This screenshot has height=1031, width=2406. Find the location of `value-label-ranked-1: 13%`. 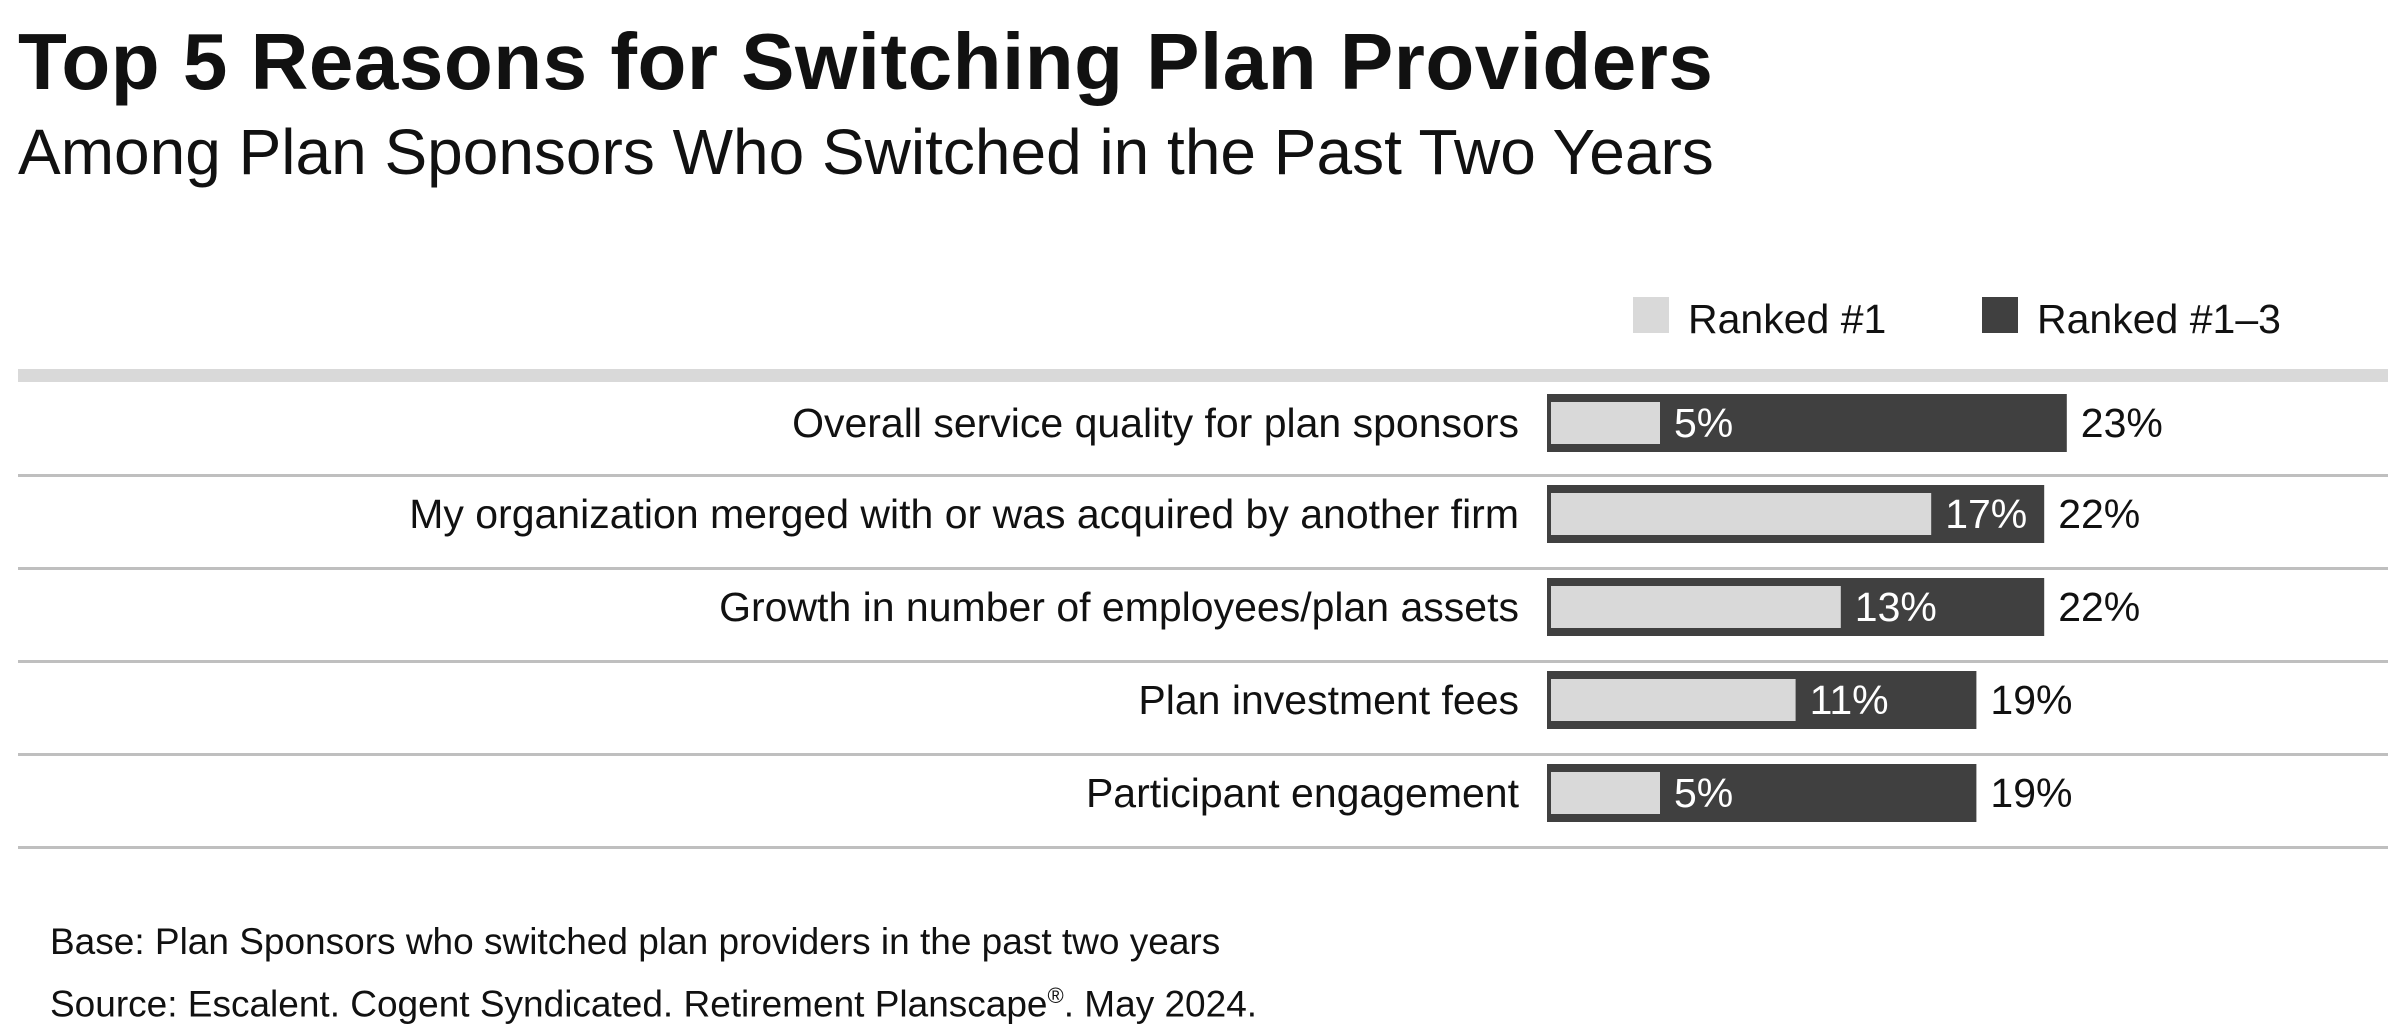

value-label-ranked-1: 13% is located at coordinates (1896, 607).